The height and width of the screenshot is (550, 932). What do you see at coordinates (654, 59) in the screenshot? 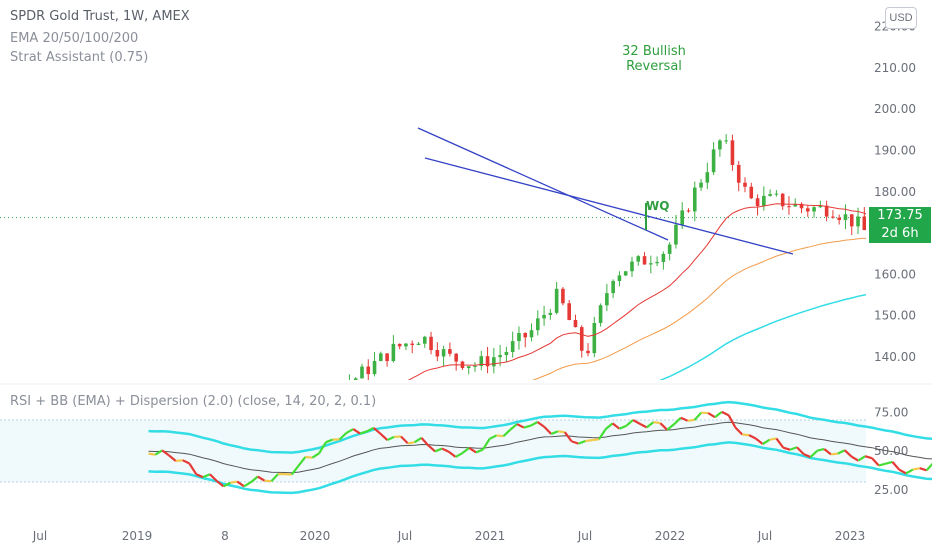
I see `bullish-reversal-annotation: 32 Bullish Reversal` at bounding box center [654, 59].